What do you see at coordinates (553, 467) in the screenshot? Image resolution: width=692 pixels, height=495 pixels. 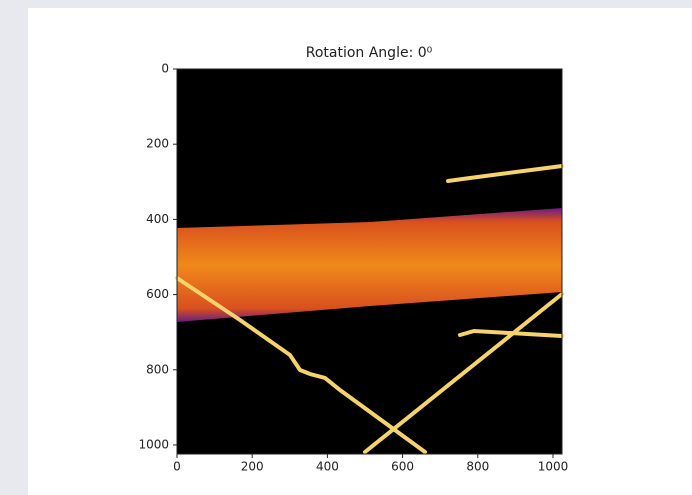 I see `x-tick-label: 1000` at bounding box center [553, 467].